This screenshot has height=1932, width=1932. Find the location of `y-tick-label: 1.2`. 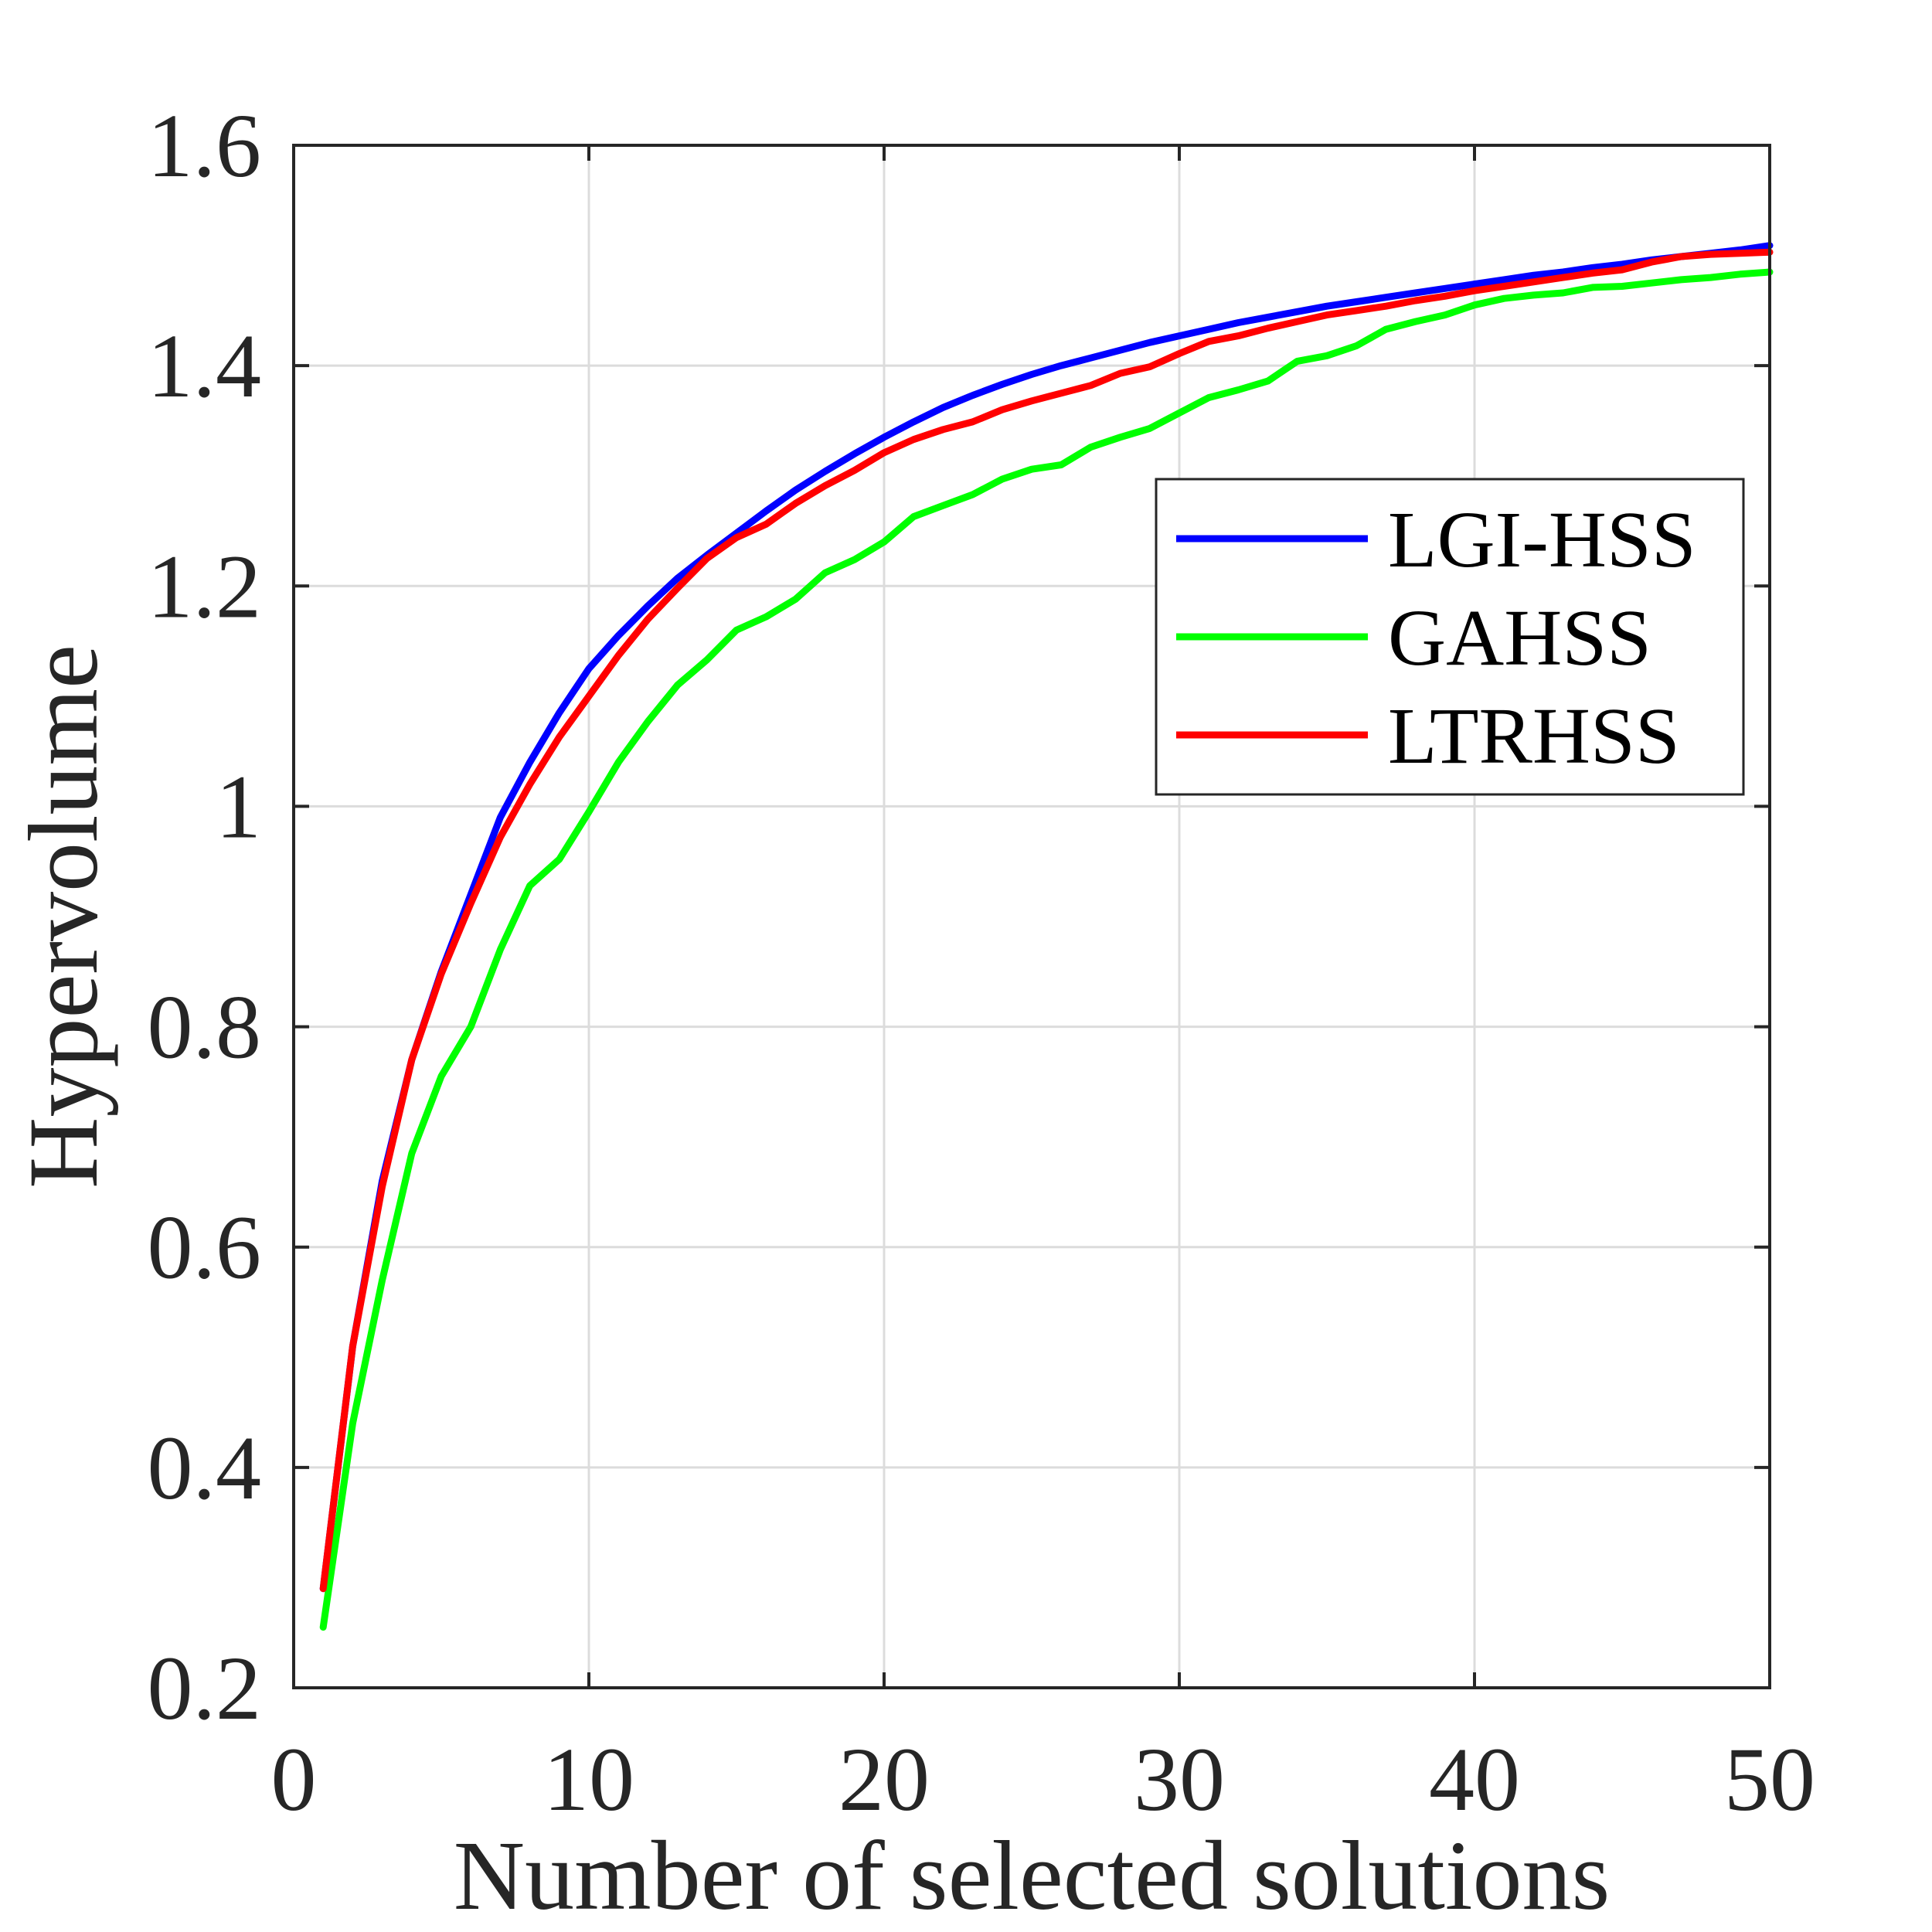

y-tick-label: 1.2 is located at coordinates (205, 586).